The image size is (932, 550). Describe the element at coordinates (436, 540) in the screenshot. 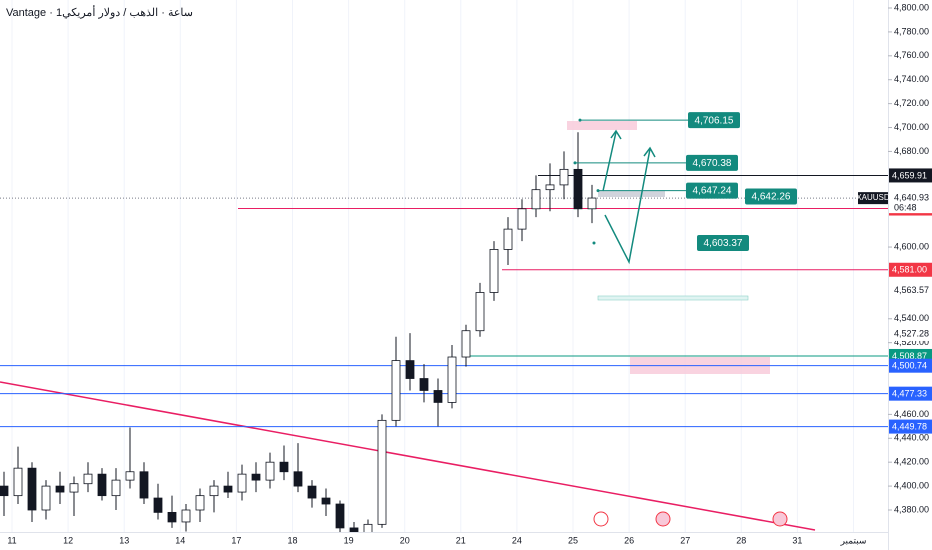

I see `time-axis: 11 12 13 14 17 18 19 20 21 24 25 26 27 28 31 سبتمبر` at that location.